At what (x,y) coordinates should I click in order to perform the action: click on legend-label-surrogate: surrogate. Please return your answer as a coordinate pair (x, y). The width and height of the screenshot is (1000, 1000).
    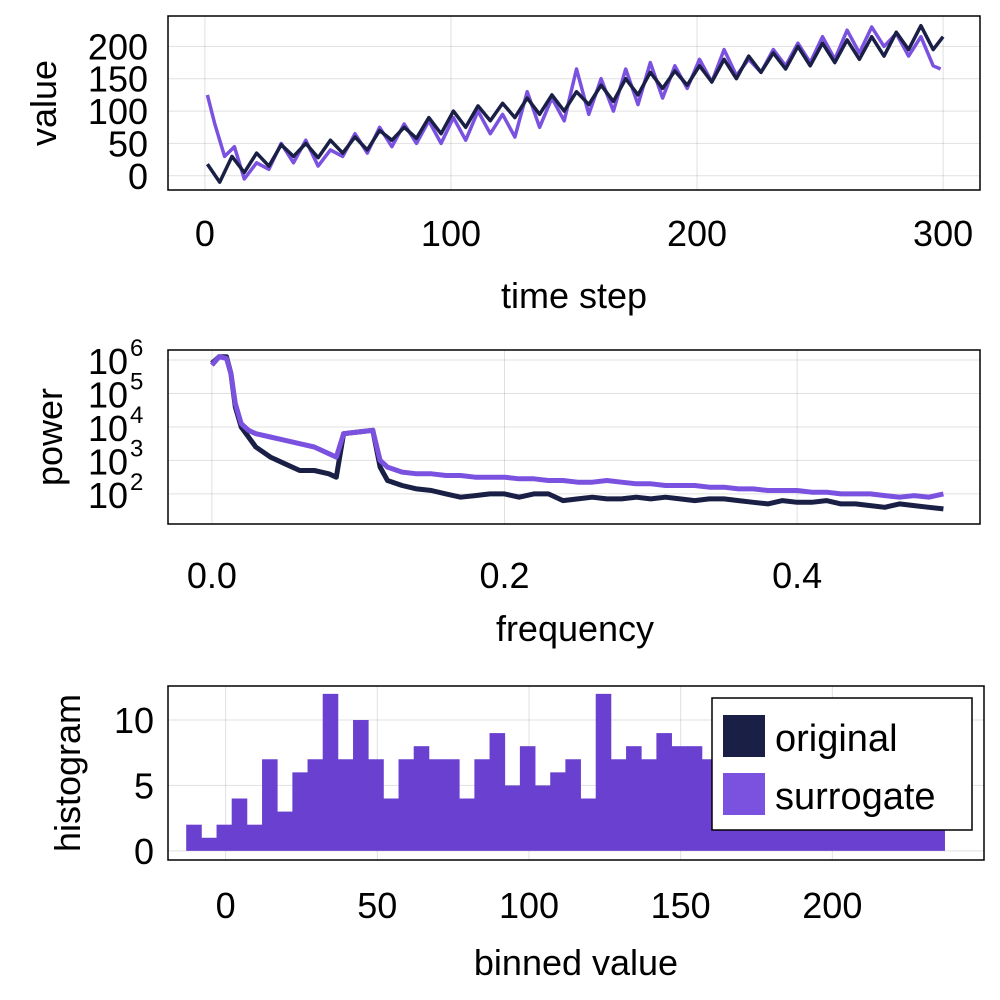
    Looking at the image, I should click on (855, 797).